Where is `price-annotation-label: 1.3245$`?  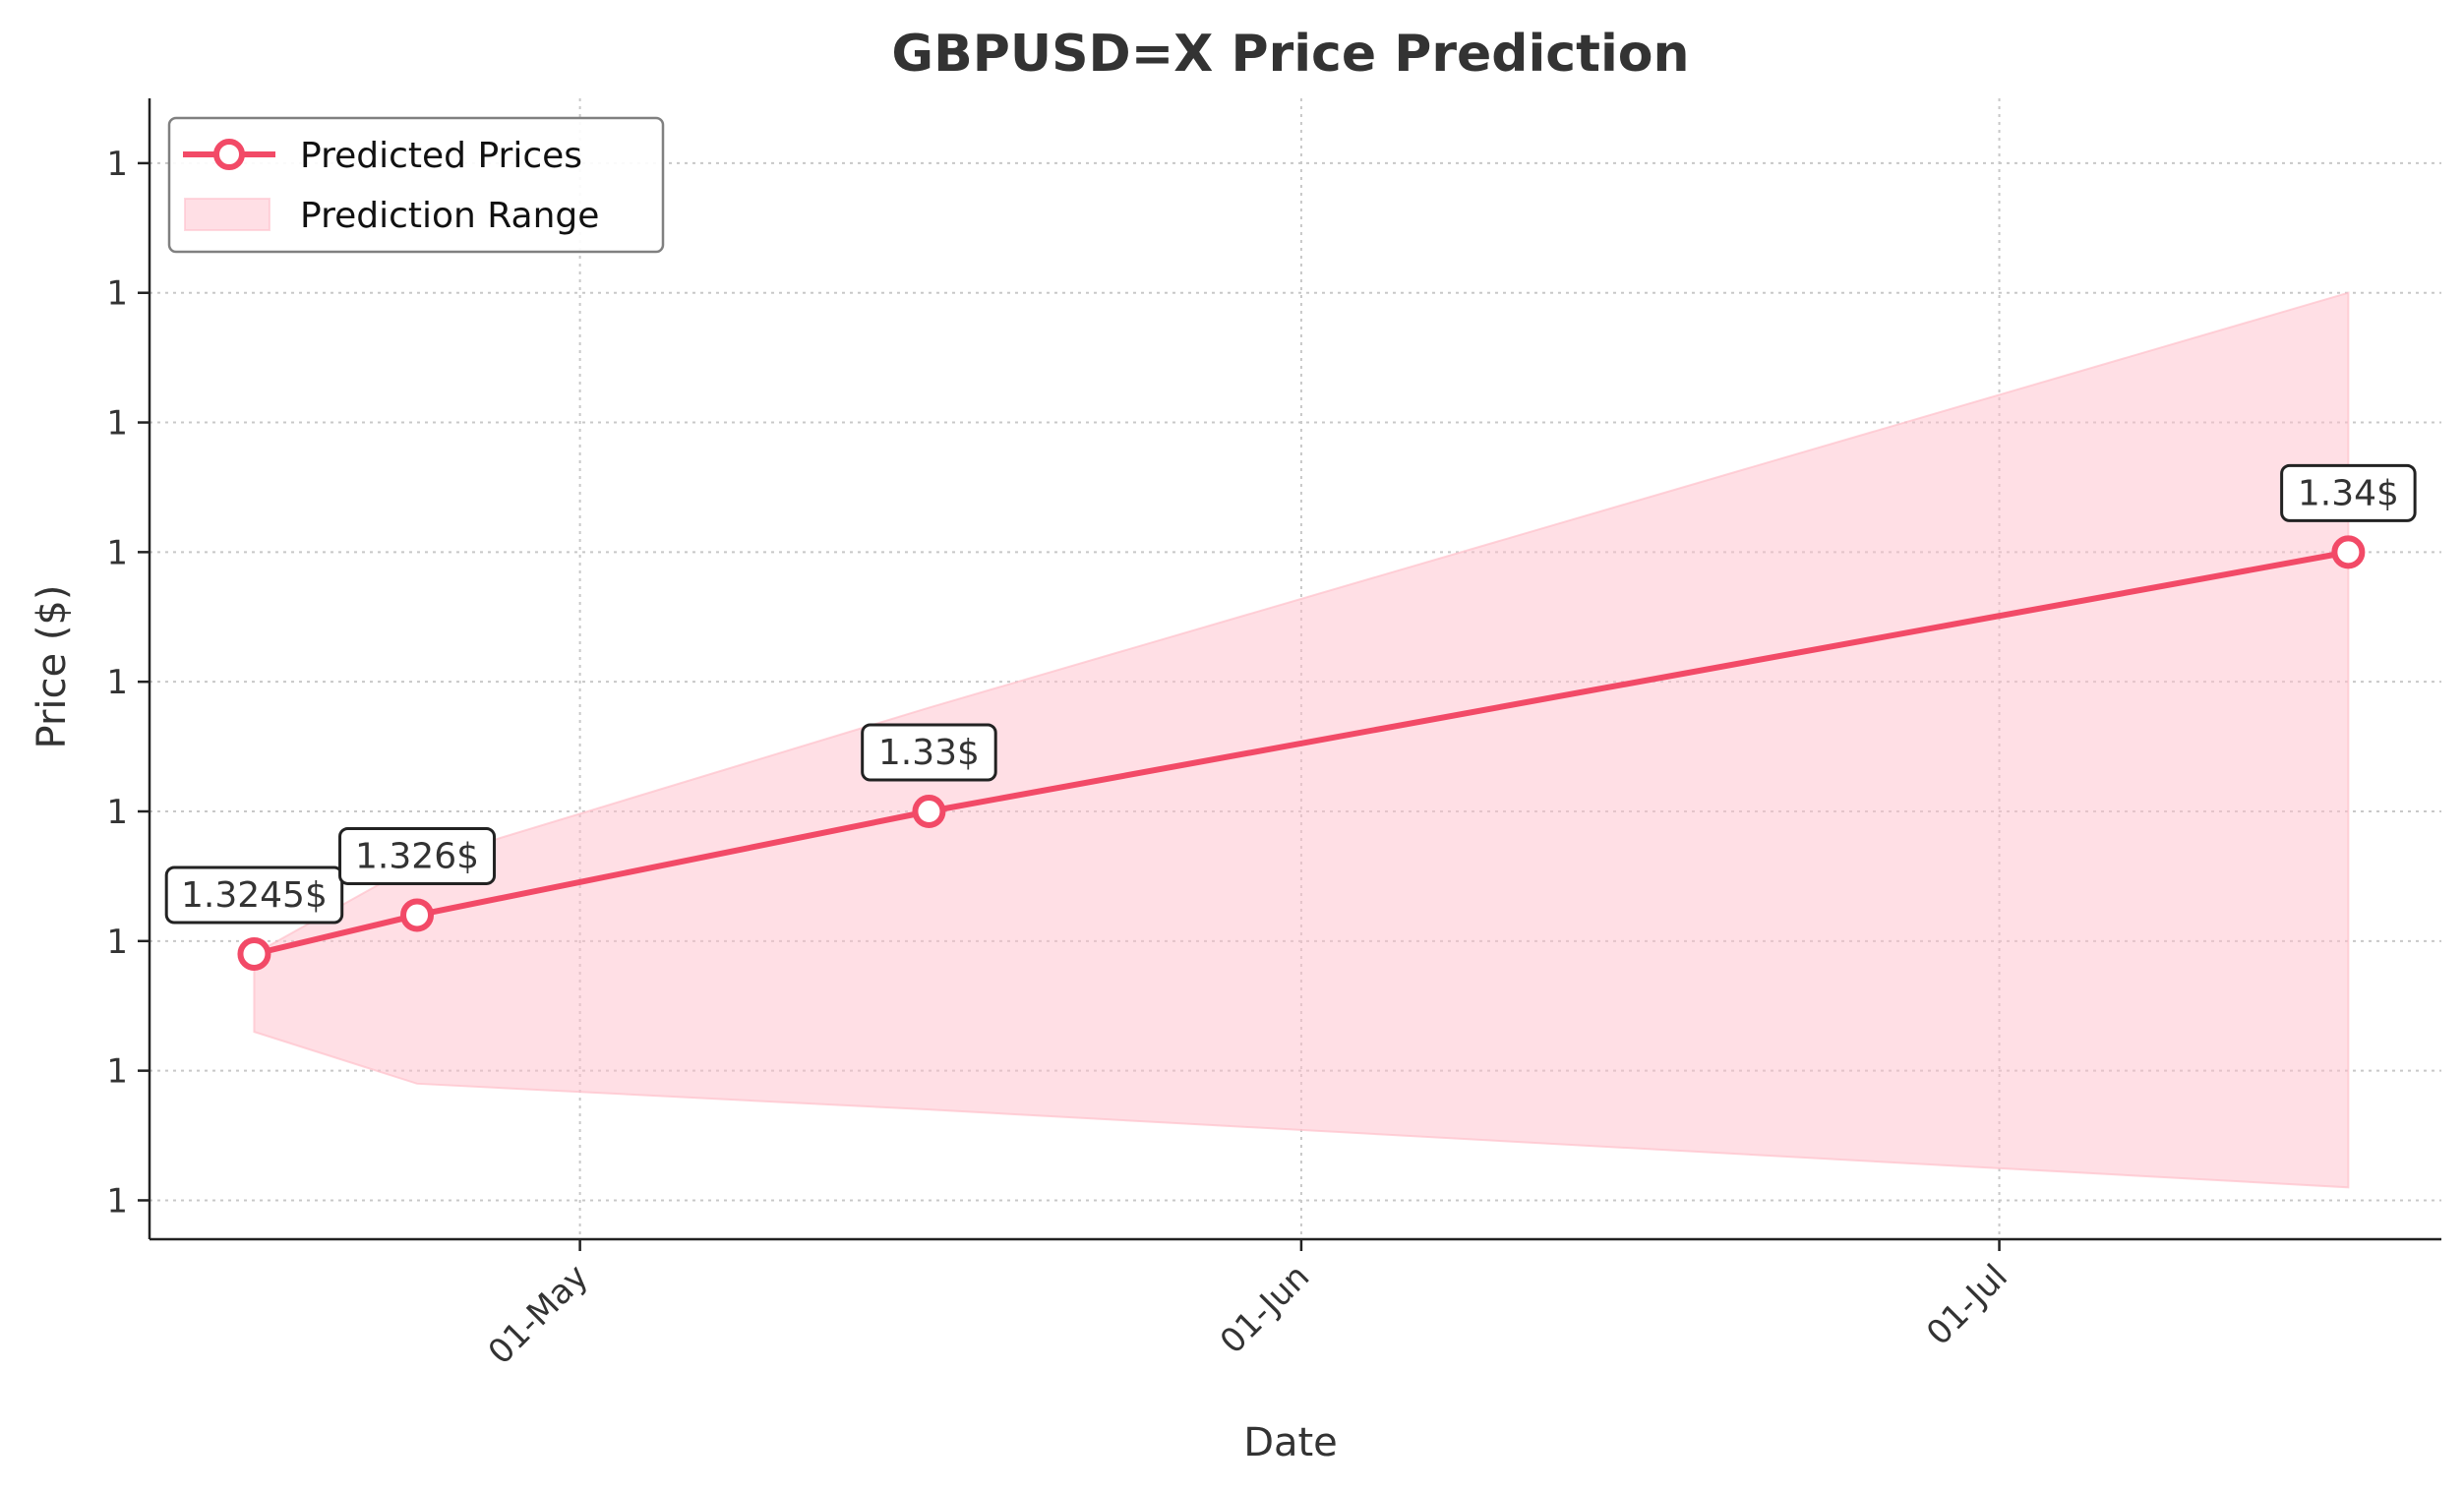
price-annotation-label: 1.3245$ is located at coordinates (255, 895).